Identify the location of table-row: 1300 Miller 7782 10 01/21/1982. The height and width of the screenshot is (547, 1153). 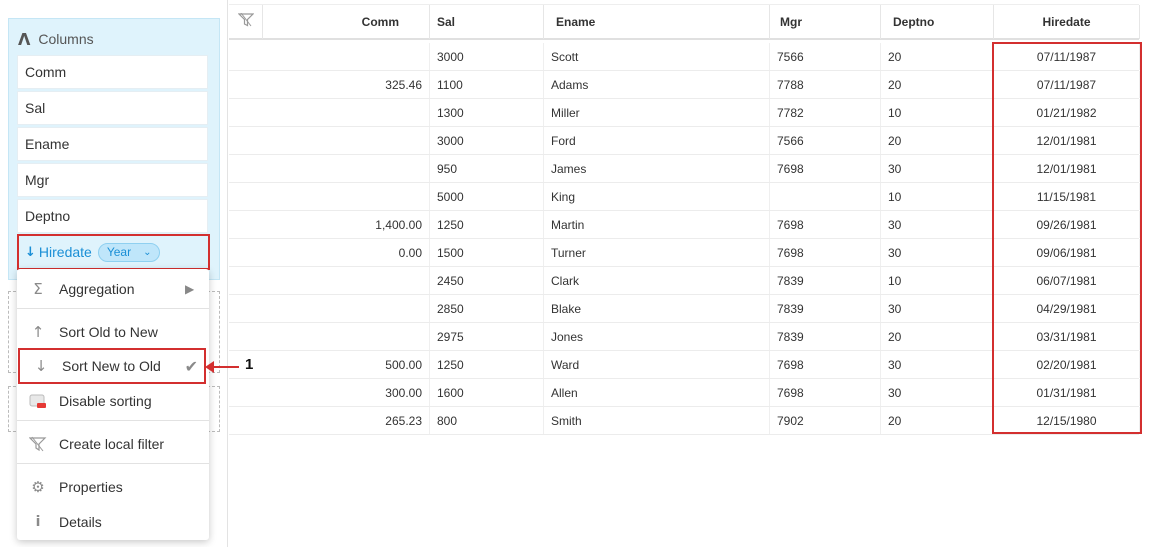
(684, 113).